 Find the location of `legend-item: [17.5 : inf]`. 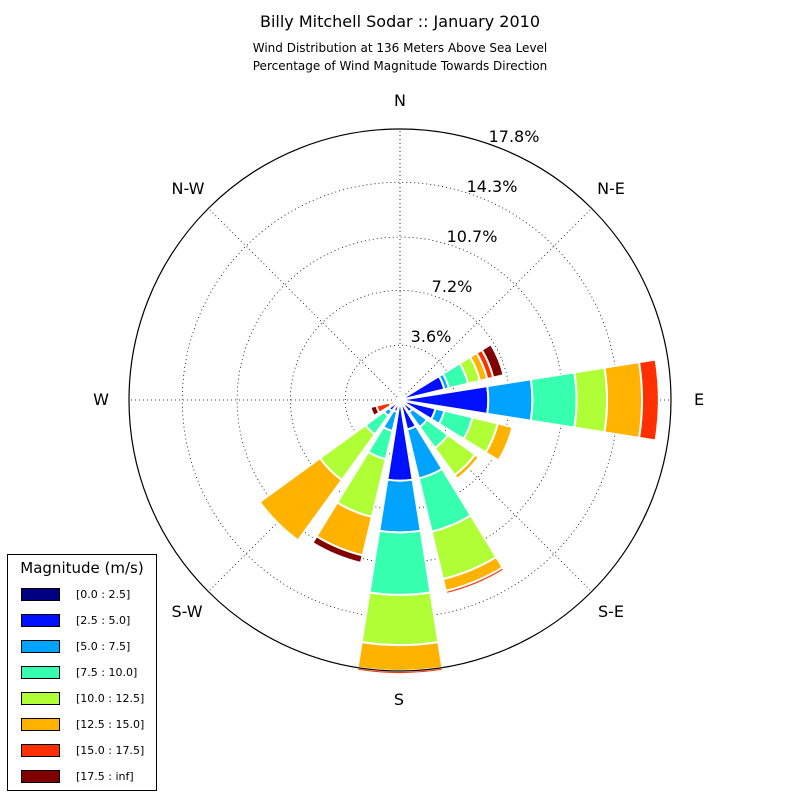

legend-item: [17.5 : inf] is located at coordinates (86, 777).